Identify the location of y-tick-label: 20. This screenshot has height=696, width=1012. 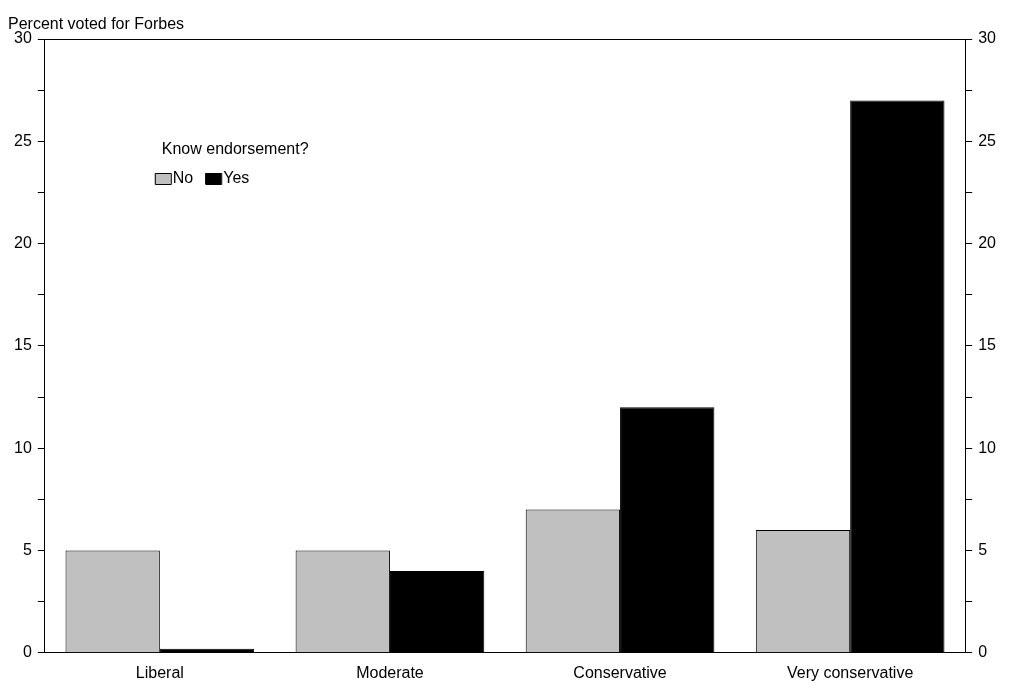
(23, 243).